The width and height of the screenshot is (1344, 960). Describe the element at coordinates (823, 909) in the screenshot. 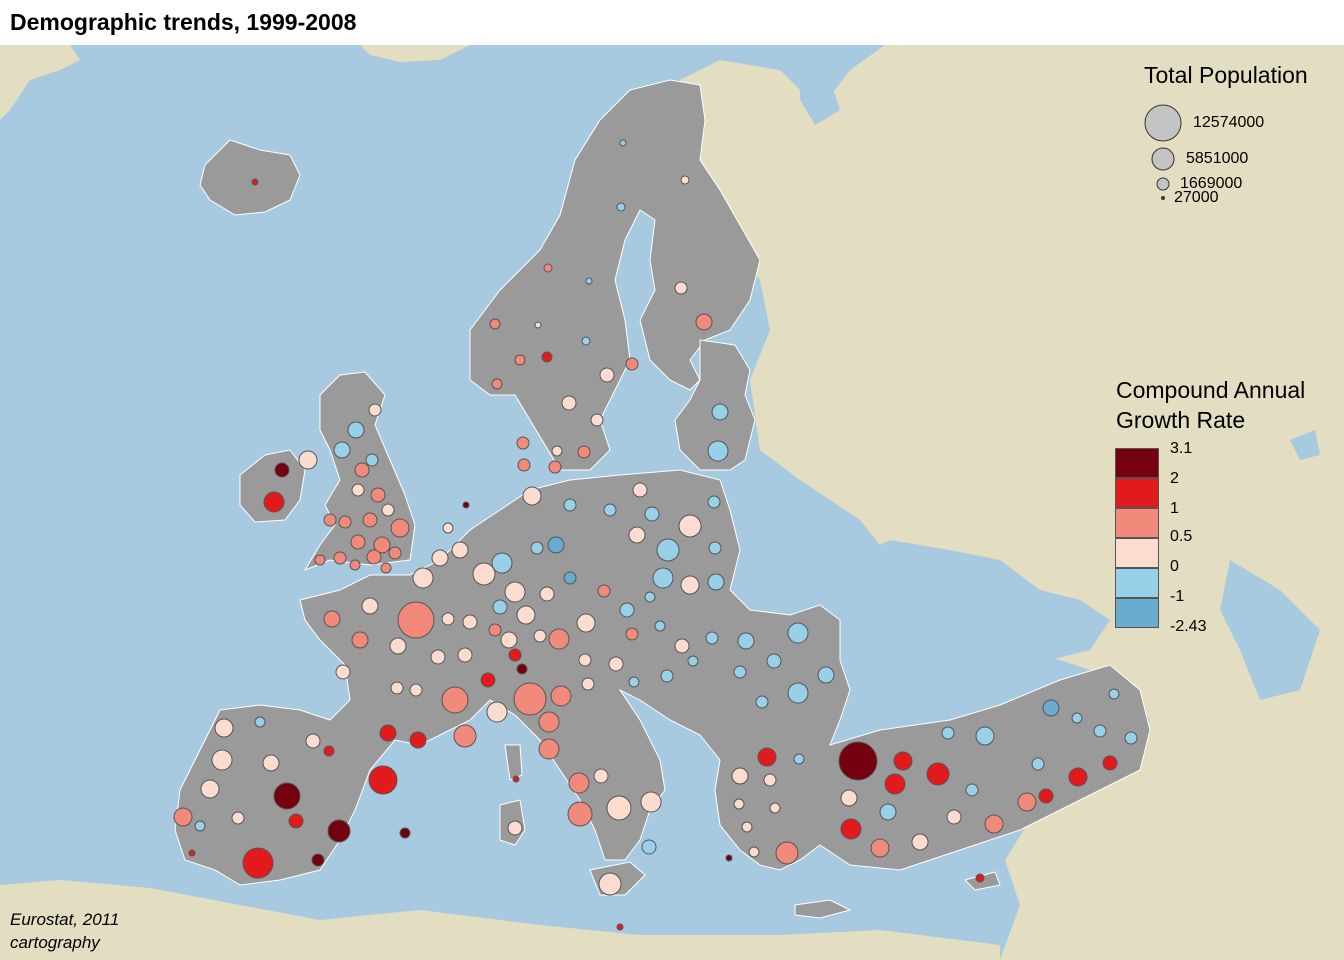

I see `crete` at that location.